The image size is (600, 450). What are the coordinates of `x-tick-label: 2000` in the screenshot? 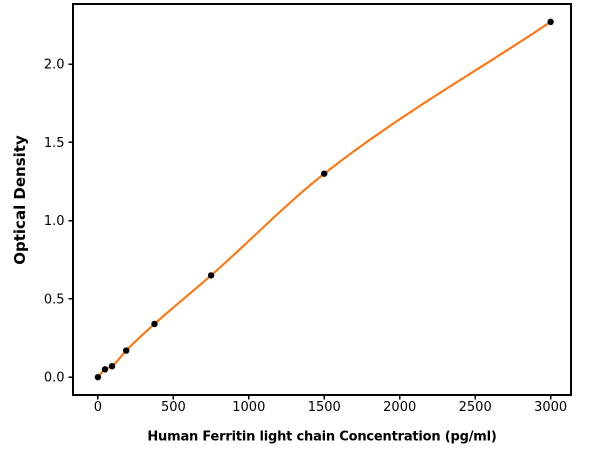 It's located at (399, 407).